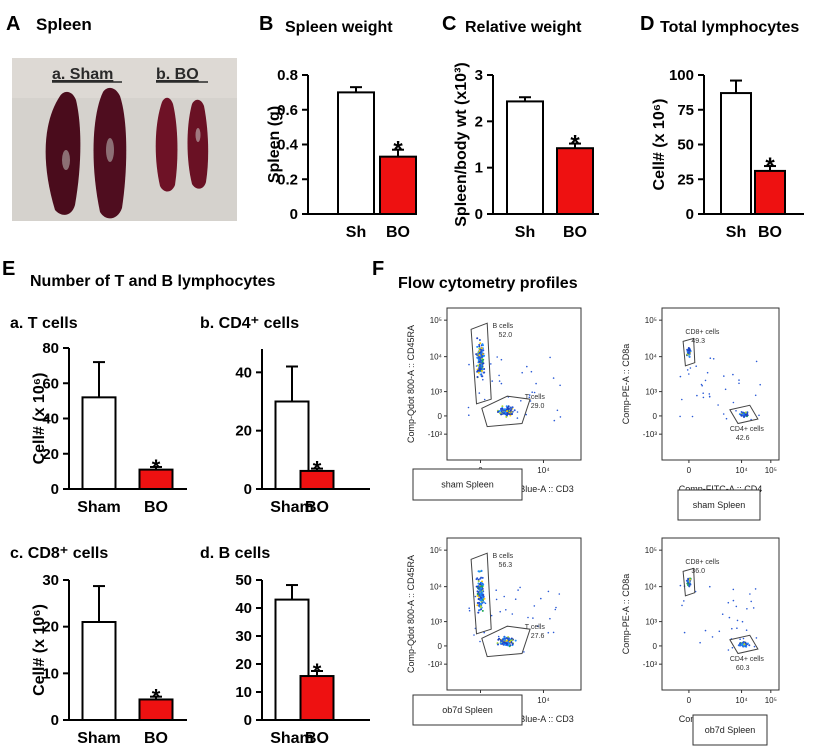 This screenshot has height=753, width=816. What do you see at coordinates (99, 443) in the screenshot?
I see `bar-sham` at bounding box center [99, 443].